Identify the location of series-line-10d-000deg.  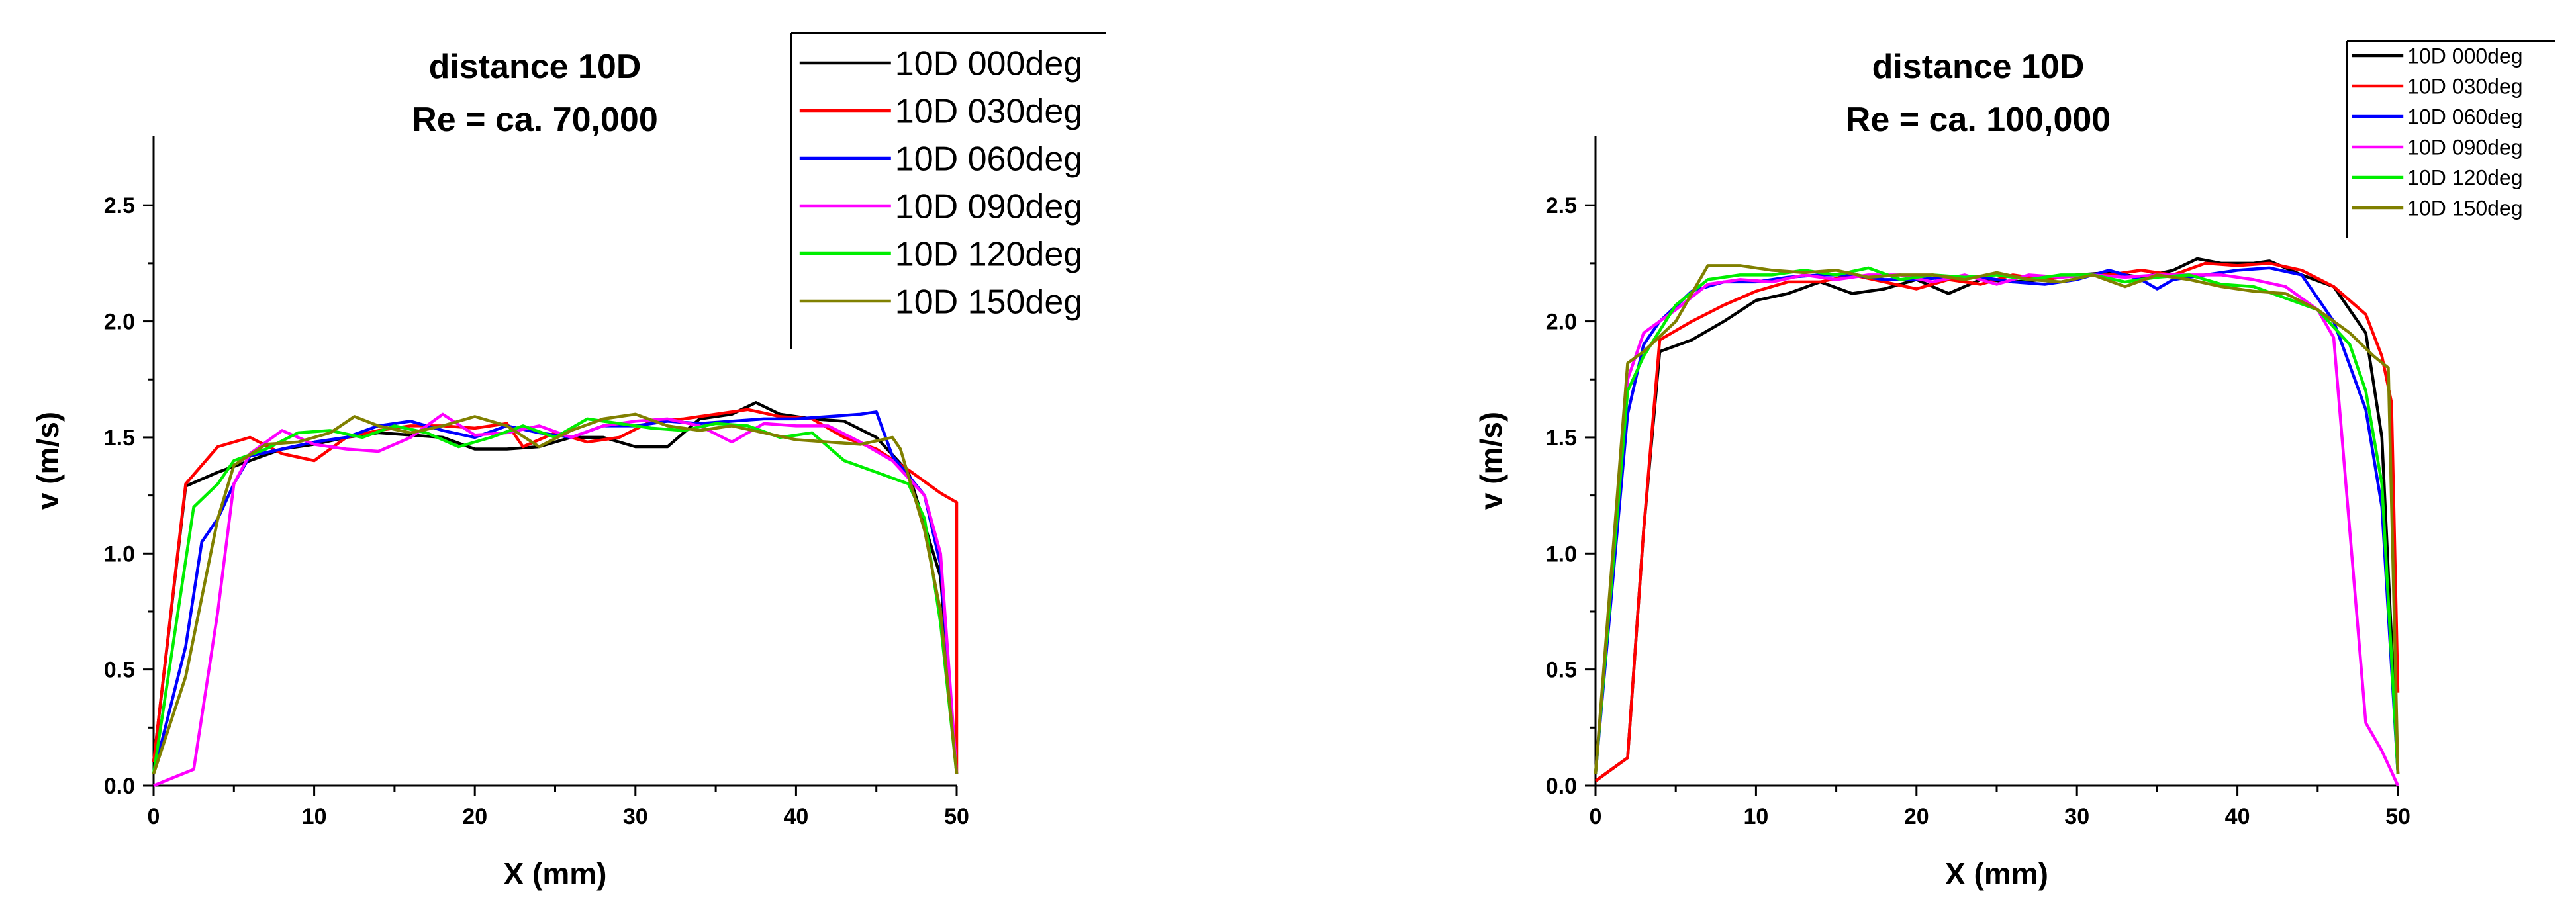
(555, 588).